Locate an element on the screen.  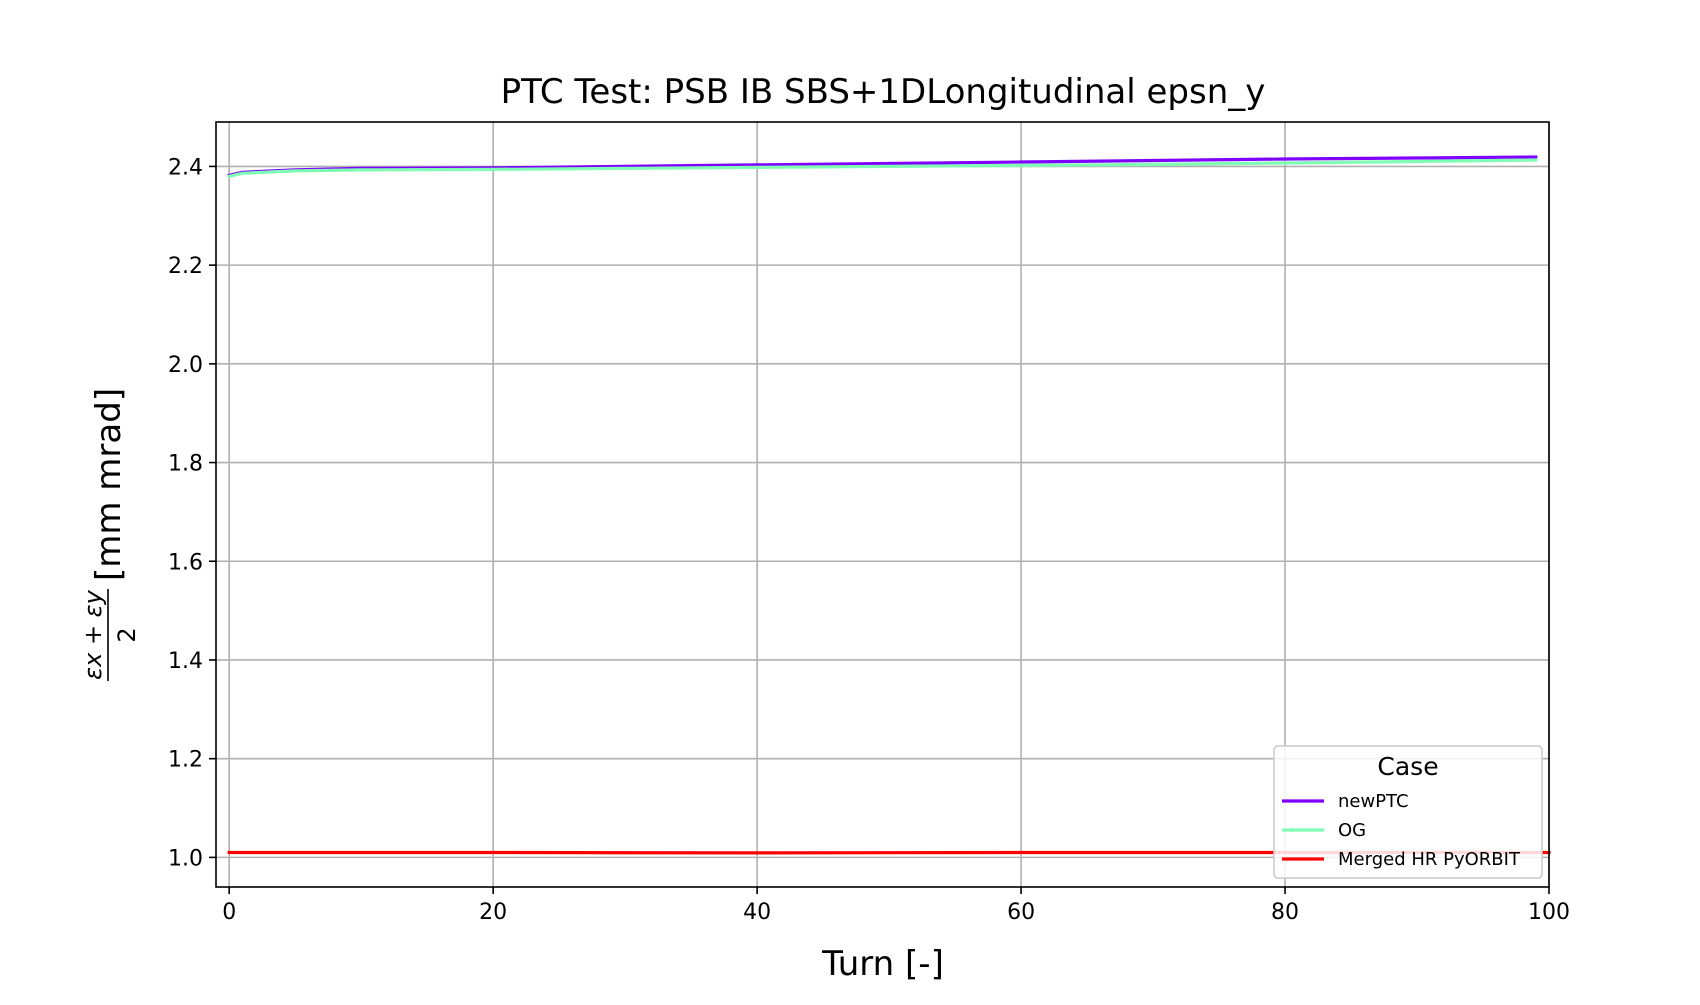
legend-title: Case is located at coordinates (1407, 766).